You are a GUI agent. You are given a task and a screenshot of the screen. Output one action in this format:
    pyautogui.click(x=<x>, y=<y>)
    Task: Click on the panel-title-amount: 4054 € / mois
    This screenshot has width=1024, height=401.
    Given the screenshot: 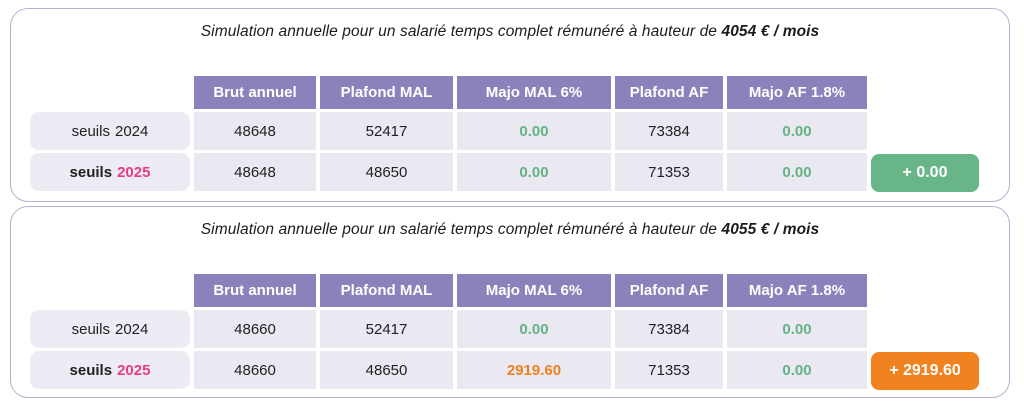 What is the action you would take?
    pyautogui.click(x=770, y=31)
    